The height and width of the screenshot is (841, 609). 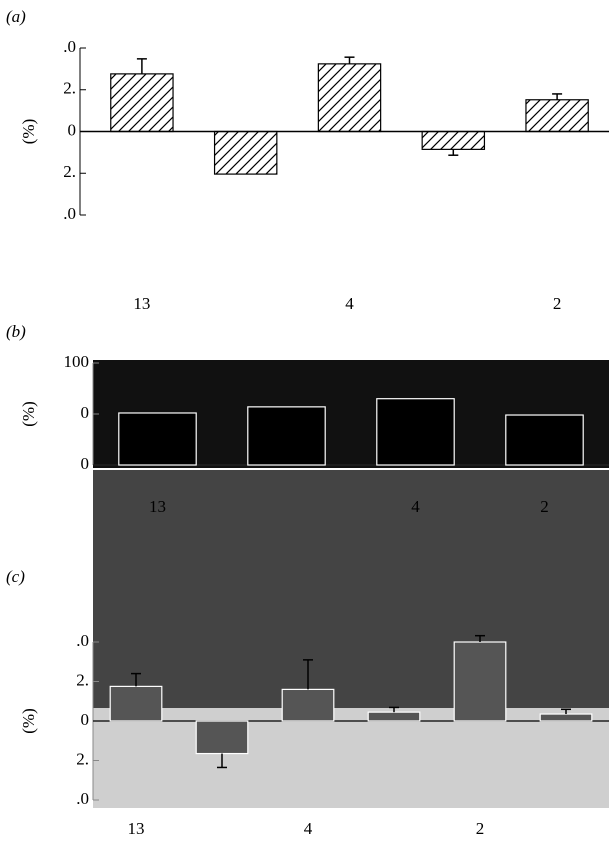 What do you see at coordinates (16, 16) in the screenshot?
I see `panel-label: (a)` at bounding box center [16, 16].